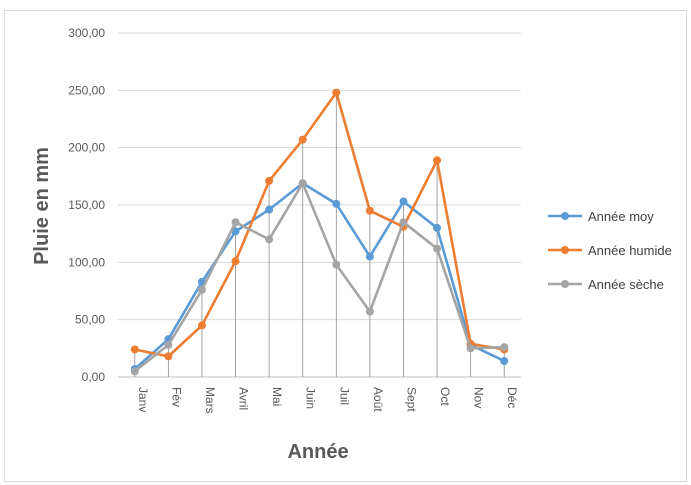  Describe the element at coordinates (94, 377) in the screenshot. I see `y-tick-label: 0,00` at that location.